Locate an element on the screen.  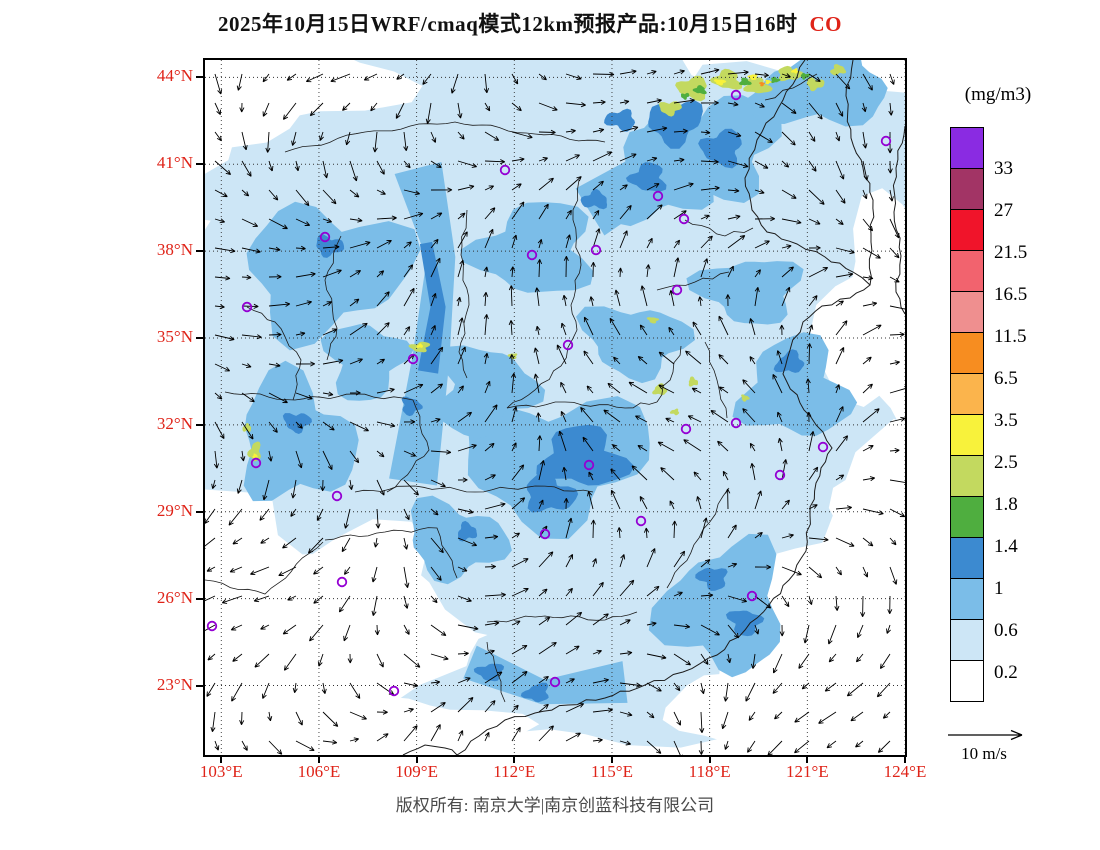
colorbar is located at coordinates (967, 414).